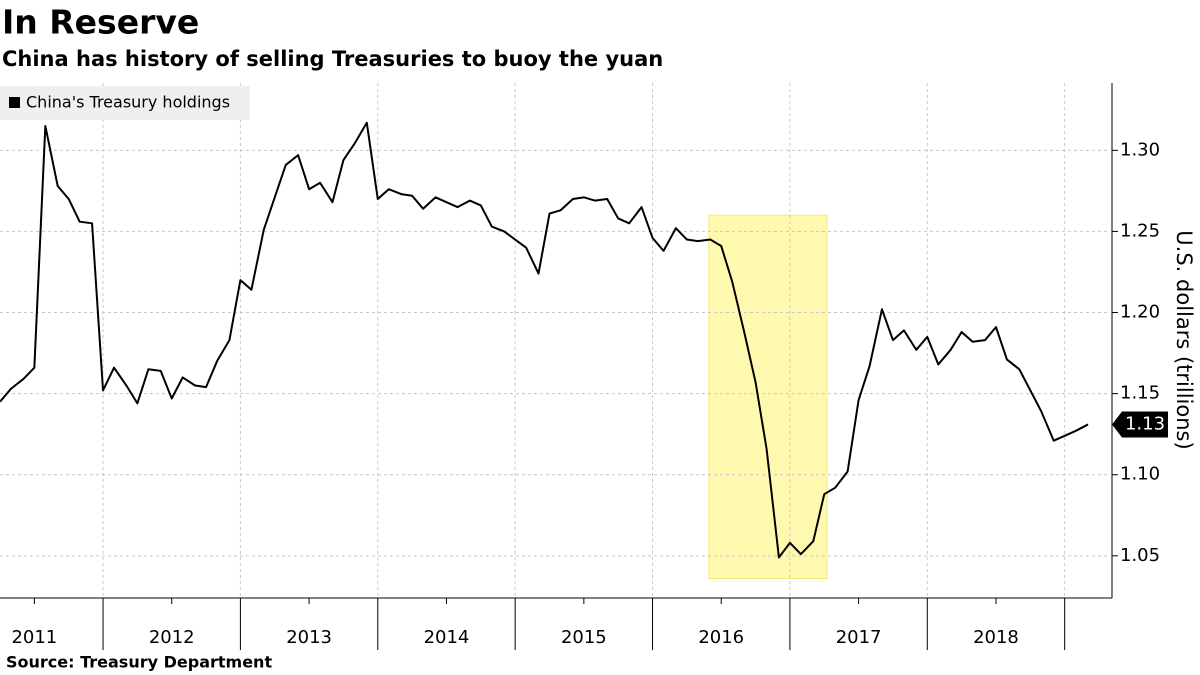 The width and height of the screenshot is (1200, 675). I want to click on x-tick-label: 2015, so click(584, 637).